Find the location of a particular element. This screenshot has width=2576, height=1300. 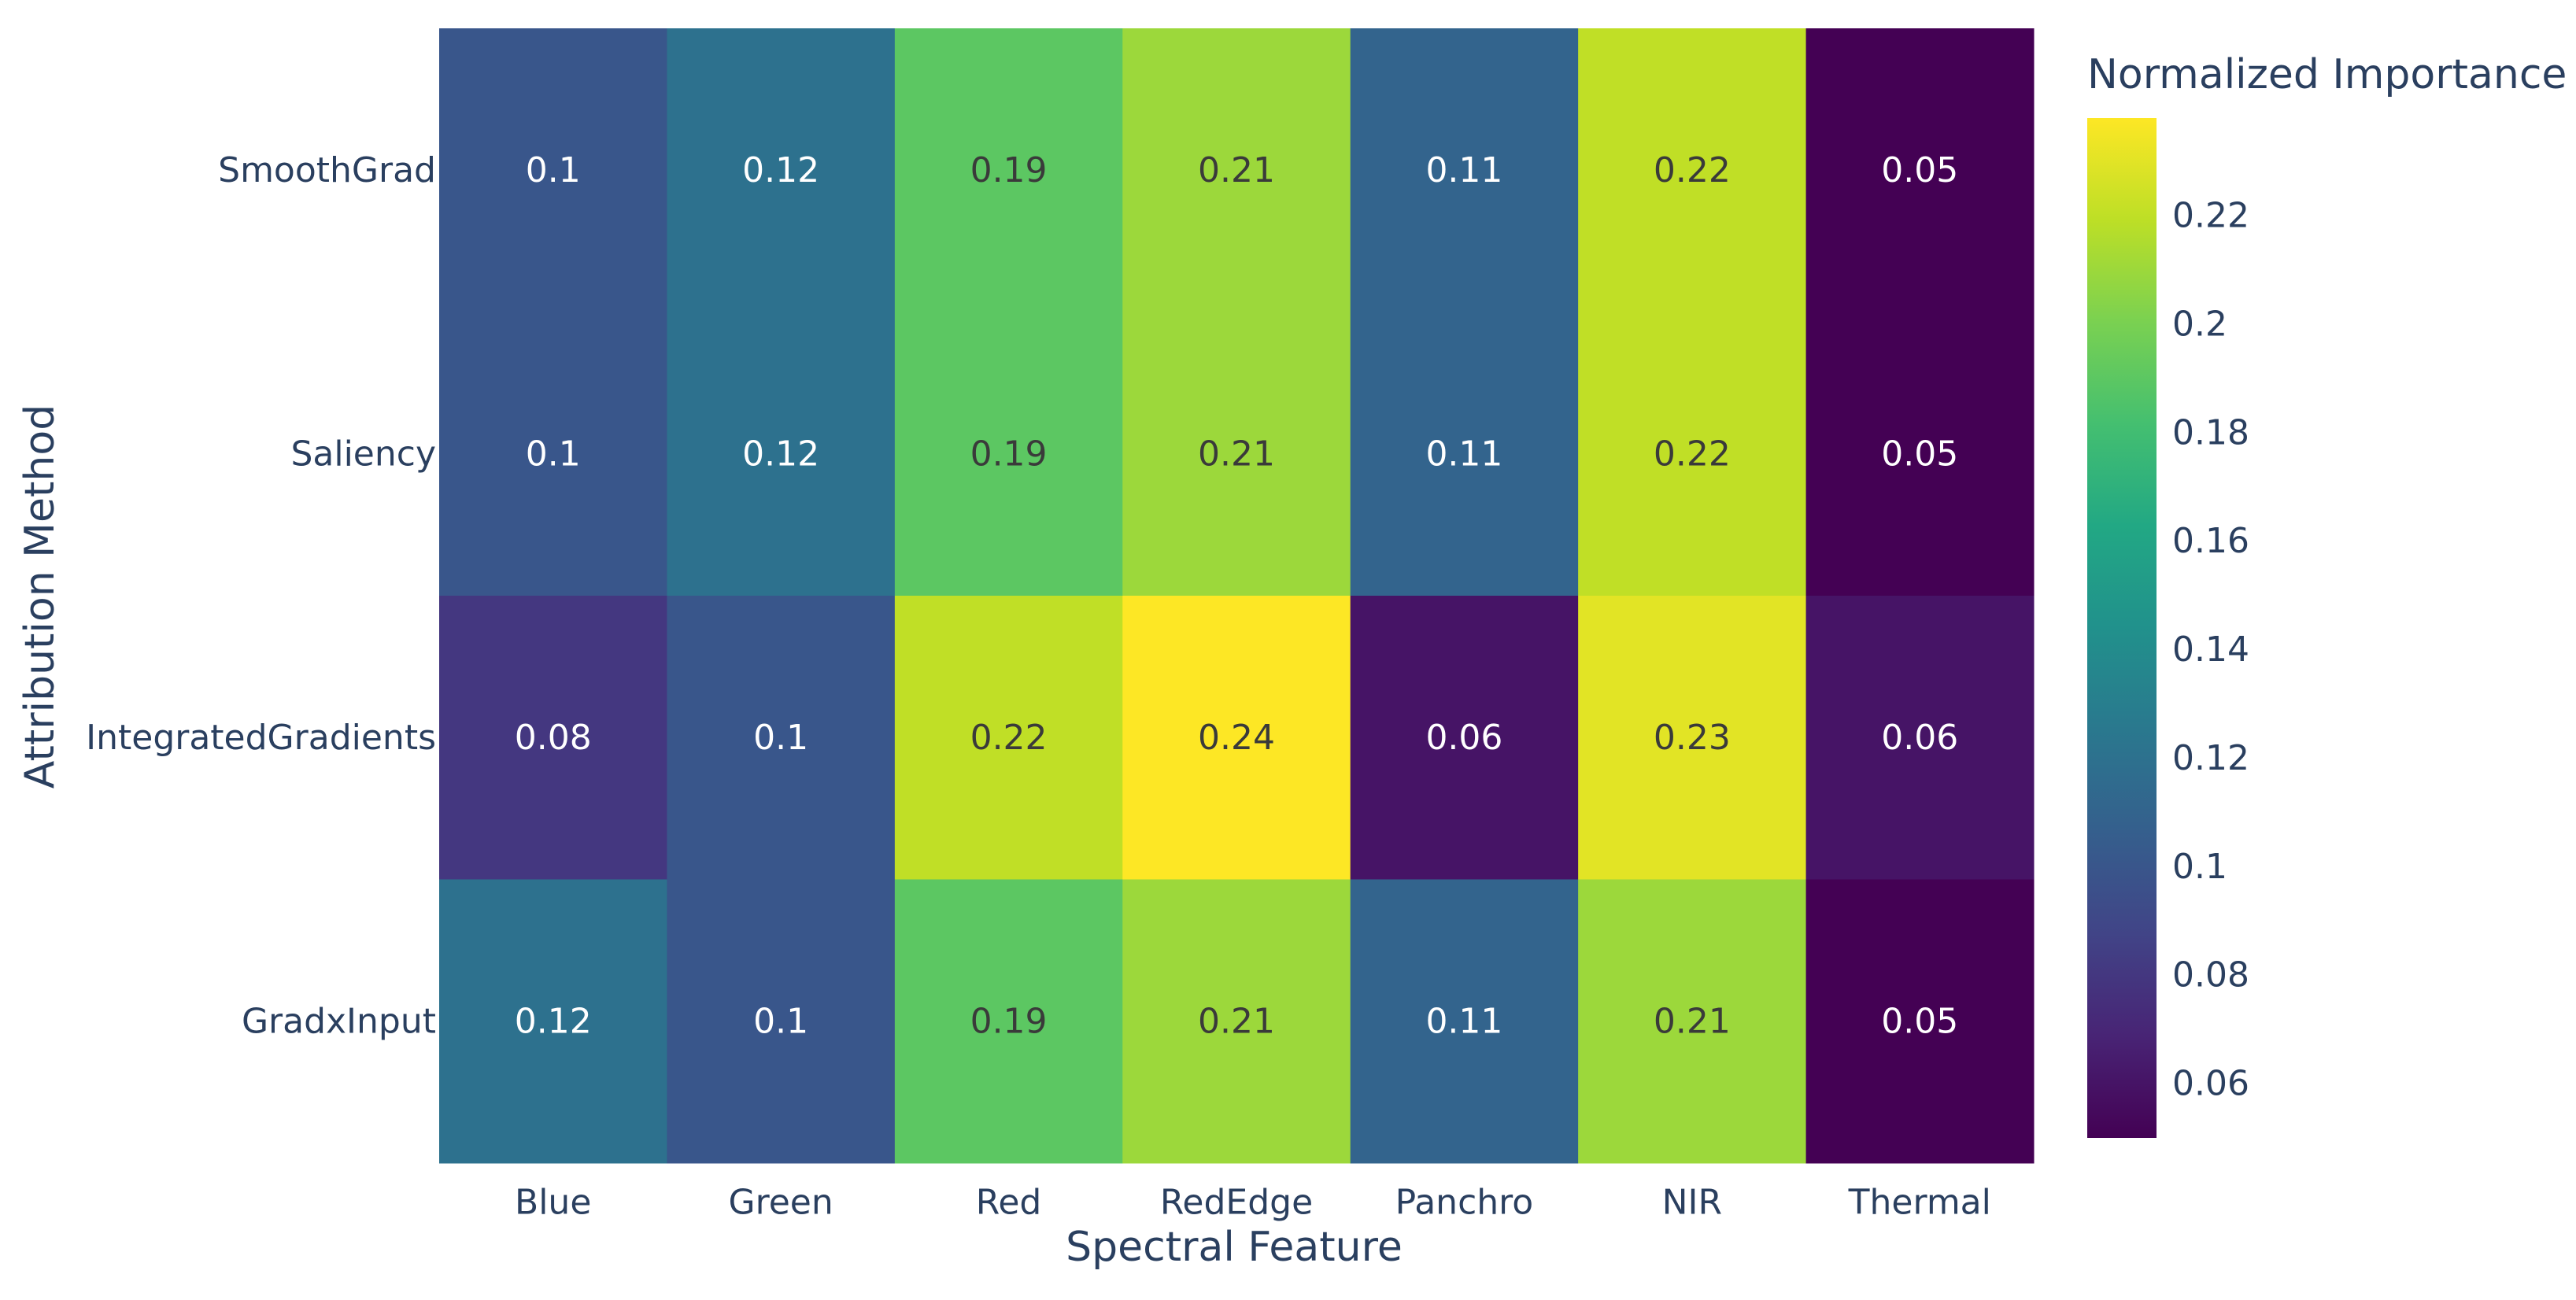

y-axis-tick-label: IntegratedGradients is located at coordinates (261, 738).